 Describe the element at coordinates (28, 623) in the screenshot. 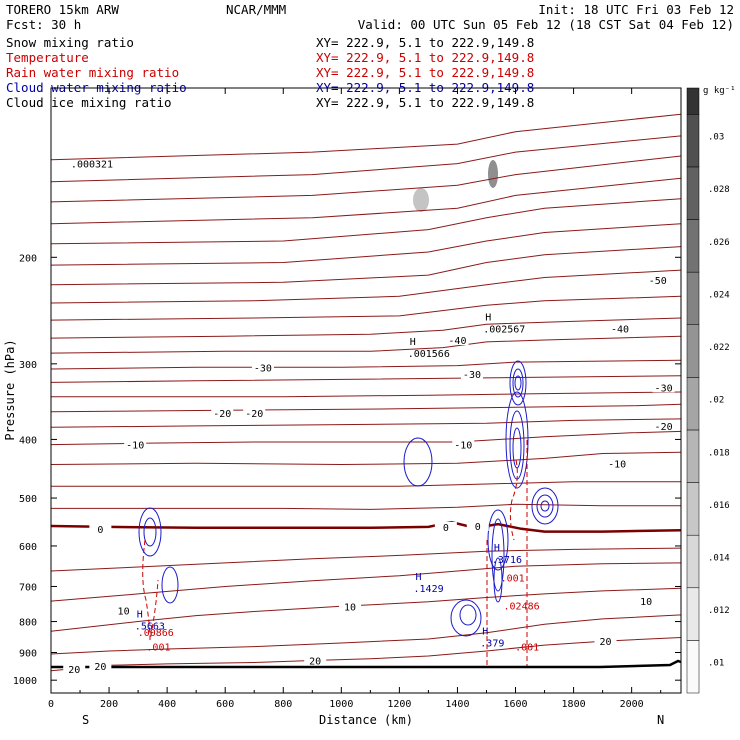

I see `y-tick-label: 800` at that location.